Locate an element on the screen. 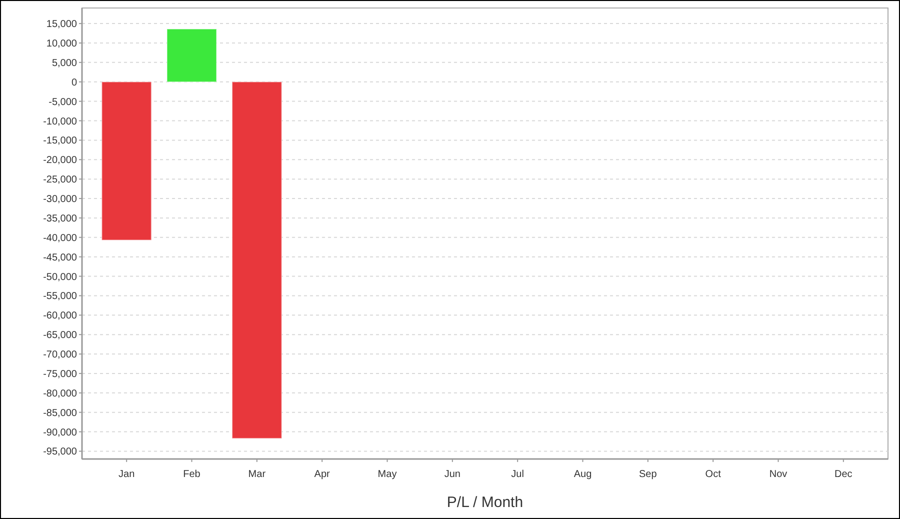  y-tick-label: -20,000 is located at coordinates (60, 160).